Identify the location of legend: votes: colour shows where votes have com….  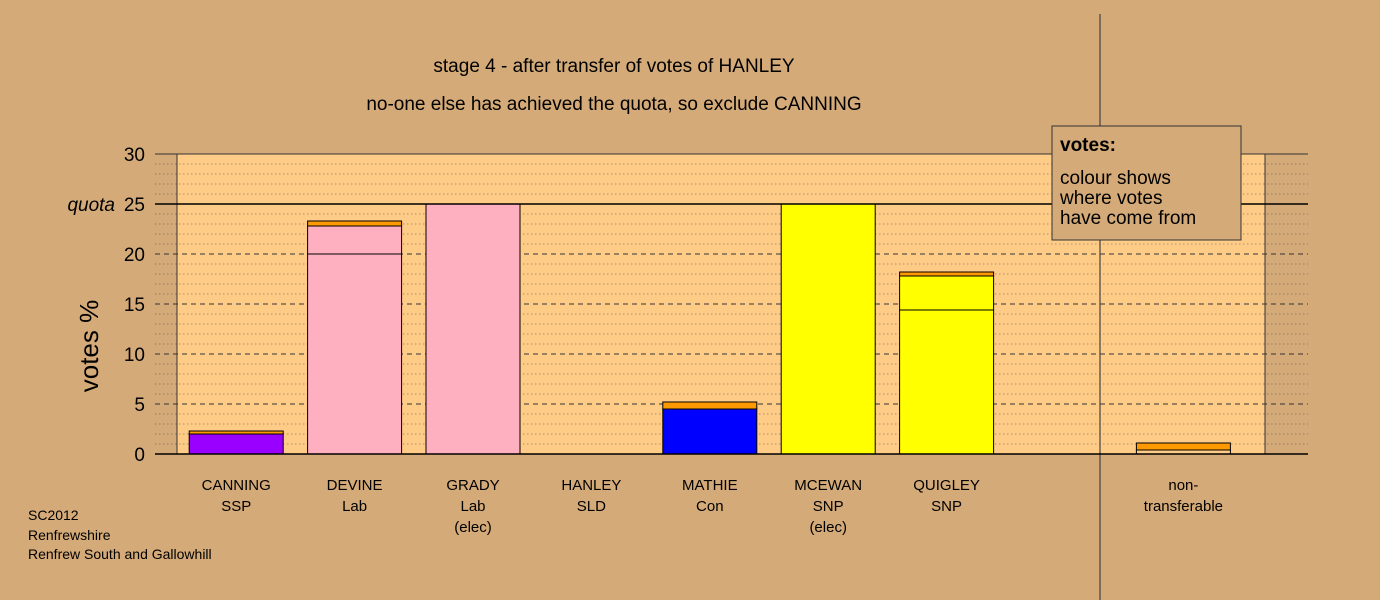
(1146, 183).